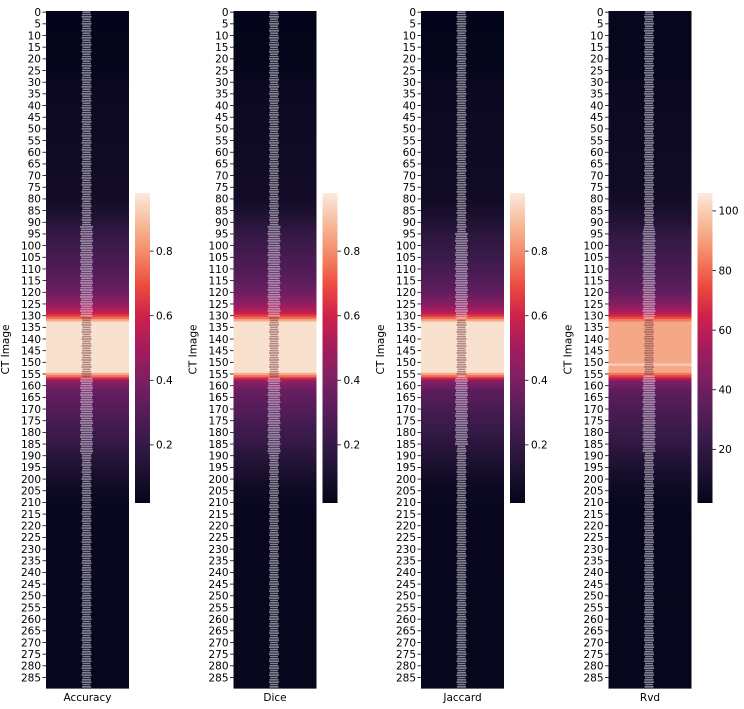 This screenshot has height=709, width=744. Describe the element at coordinates (593, 410) in the screenshot. I see `y-tick-label: 170` at that location.